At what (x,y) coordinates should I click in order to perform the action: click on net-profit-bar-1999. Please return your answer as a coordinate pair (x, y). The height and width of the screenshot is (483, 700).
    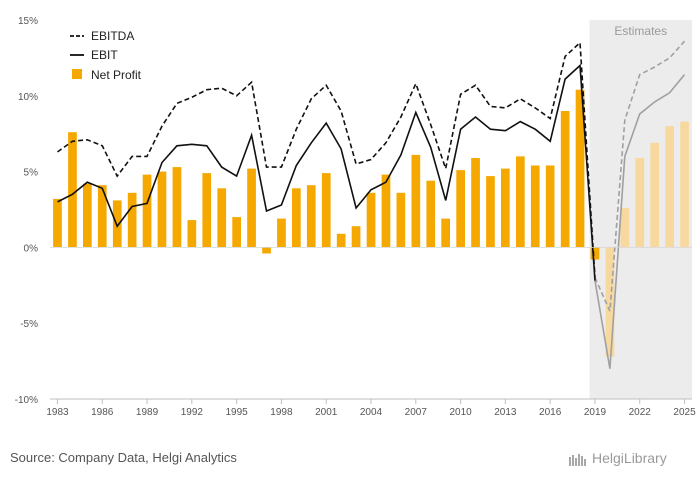
    Looking at the image, I should click on (296, 218).